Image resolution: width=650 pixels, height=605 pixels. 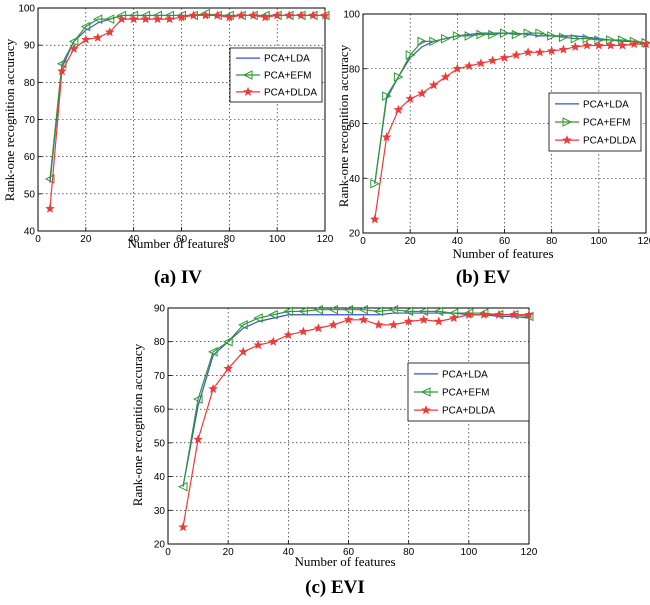 I want to click on x-tick-label: 60, so click(x=349, y=552).